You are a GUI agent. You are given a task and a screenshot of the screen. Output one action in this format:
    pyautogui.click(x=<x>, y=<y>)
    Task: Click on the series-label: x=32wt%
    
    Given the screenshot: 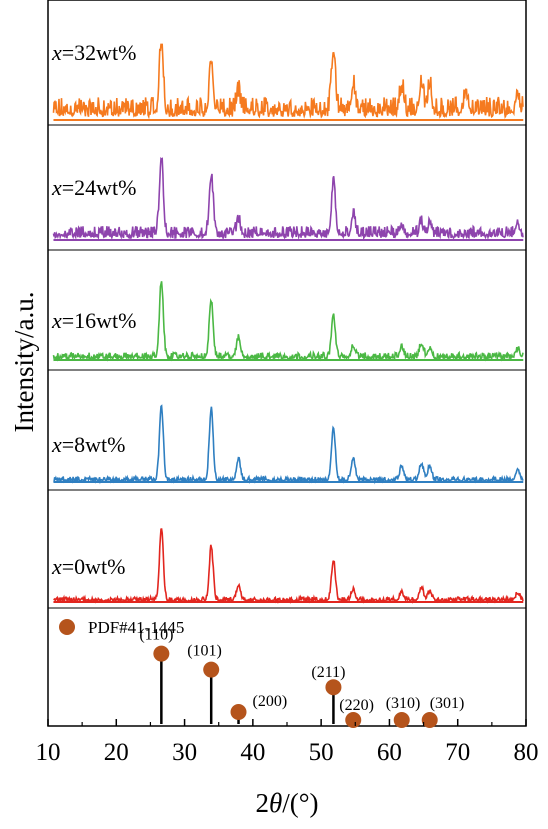 What is the action you would take?
    pyautogui.click(x=94, y=52)
    